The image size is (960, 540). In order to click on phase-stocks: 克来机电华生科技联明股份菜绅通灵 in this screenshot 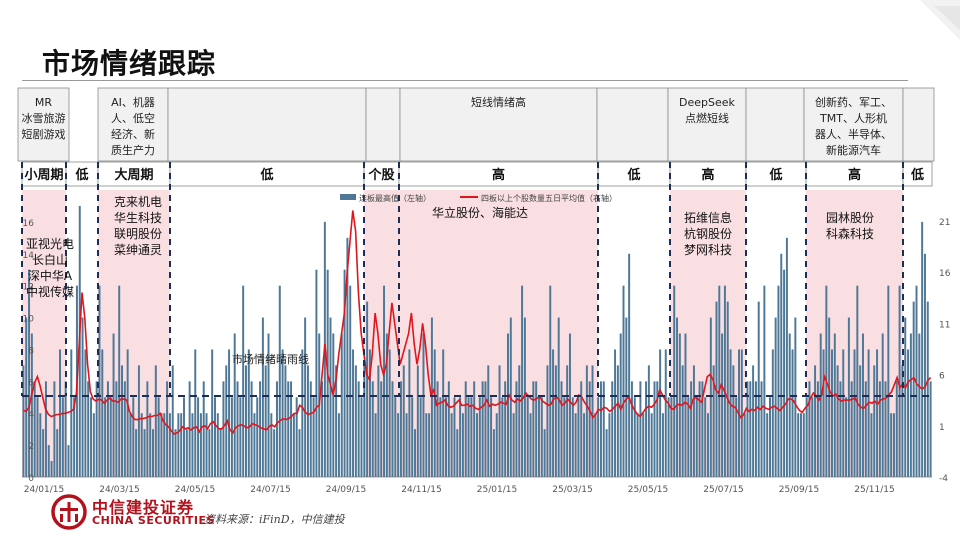, I will do `click(138, 226)`.